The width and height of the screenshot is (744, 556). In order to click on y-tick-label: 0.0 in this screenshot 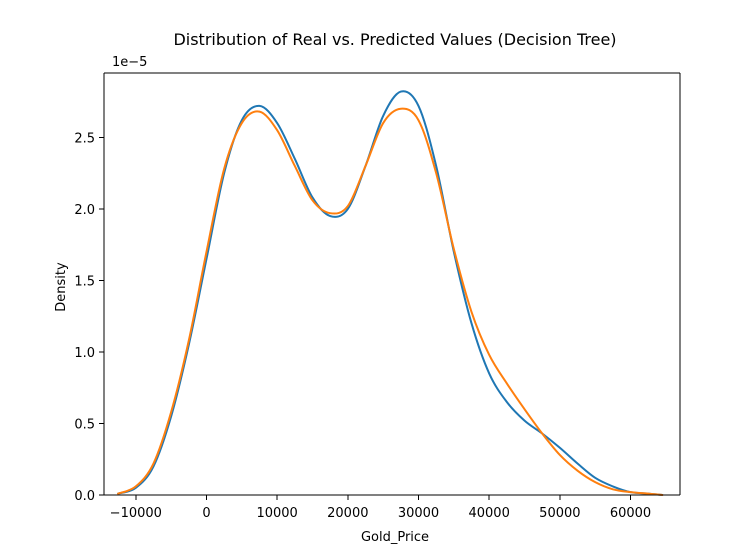, I will do `click(84, 496)`.